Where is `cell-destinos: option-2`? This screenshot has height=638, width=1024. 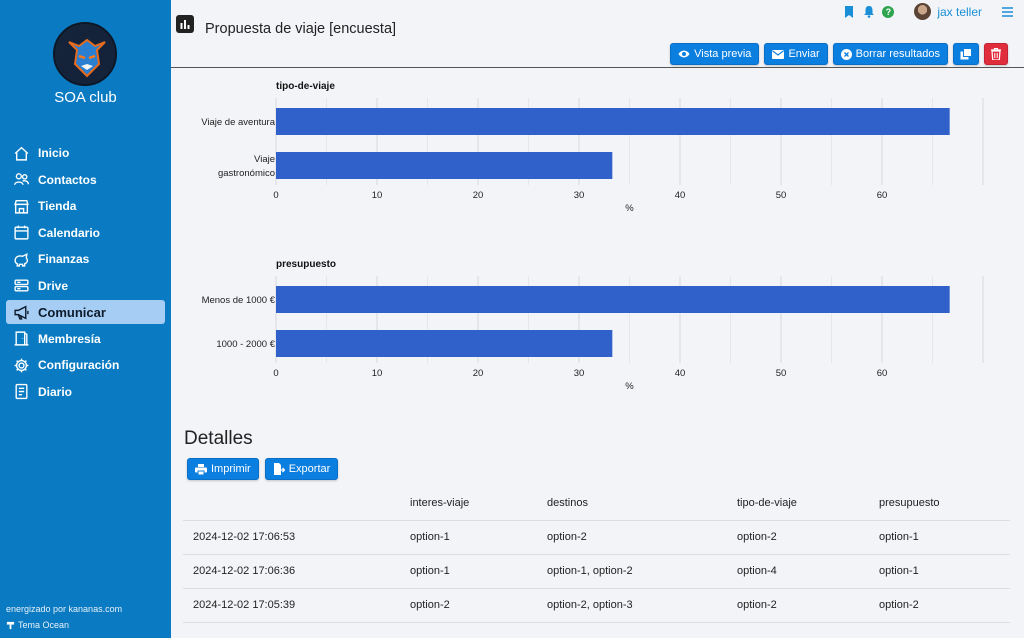
cell-destinos: option-2 is located at coordinates (632, 537).